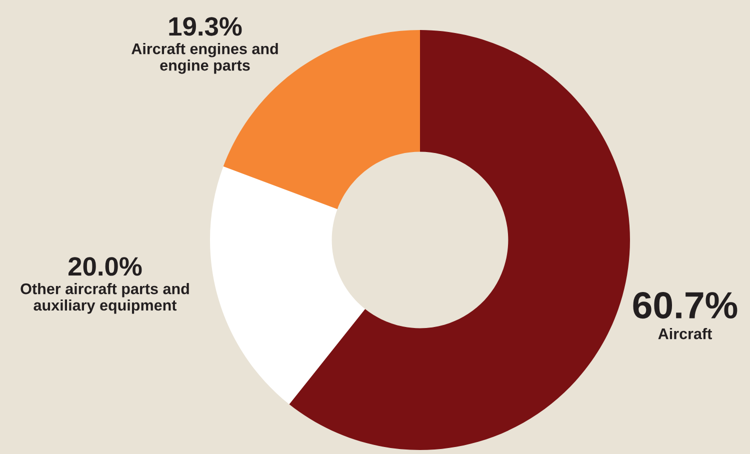 The image size is (750, 454). Describe the element at coordinates (105, 266) in the screenshot. I see `data-label: 20.0%` at that location.